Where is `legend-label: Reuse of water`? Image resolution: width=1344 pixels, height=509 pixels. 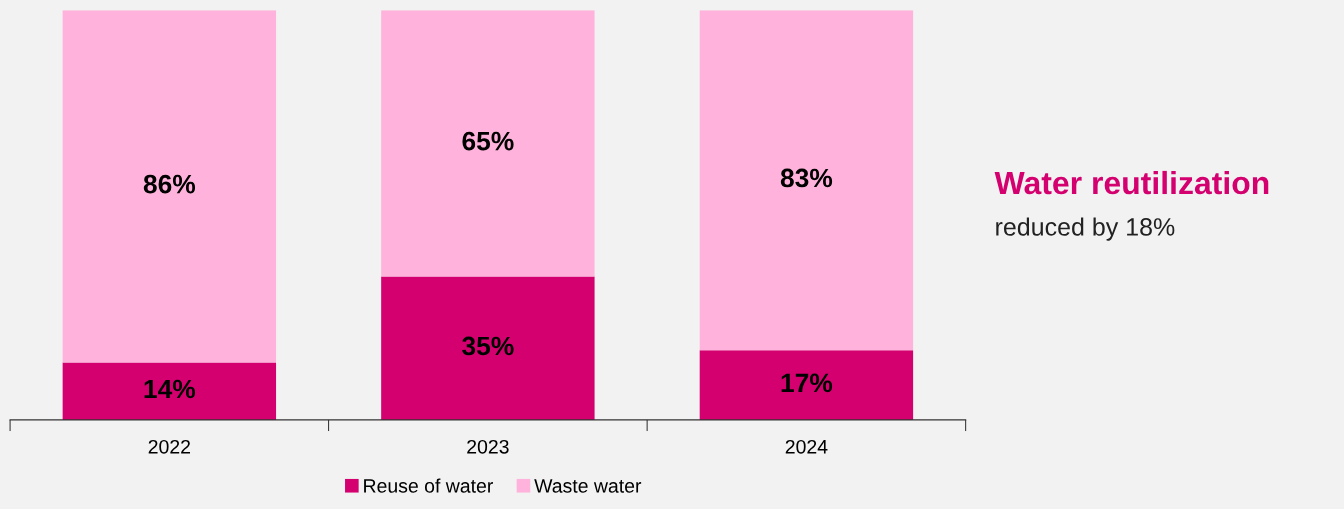 legend-label: Reuse of water is located at coordinates (428, 485).